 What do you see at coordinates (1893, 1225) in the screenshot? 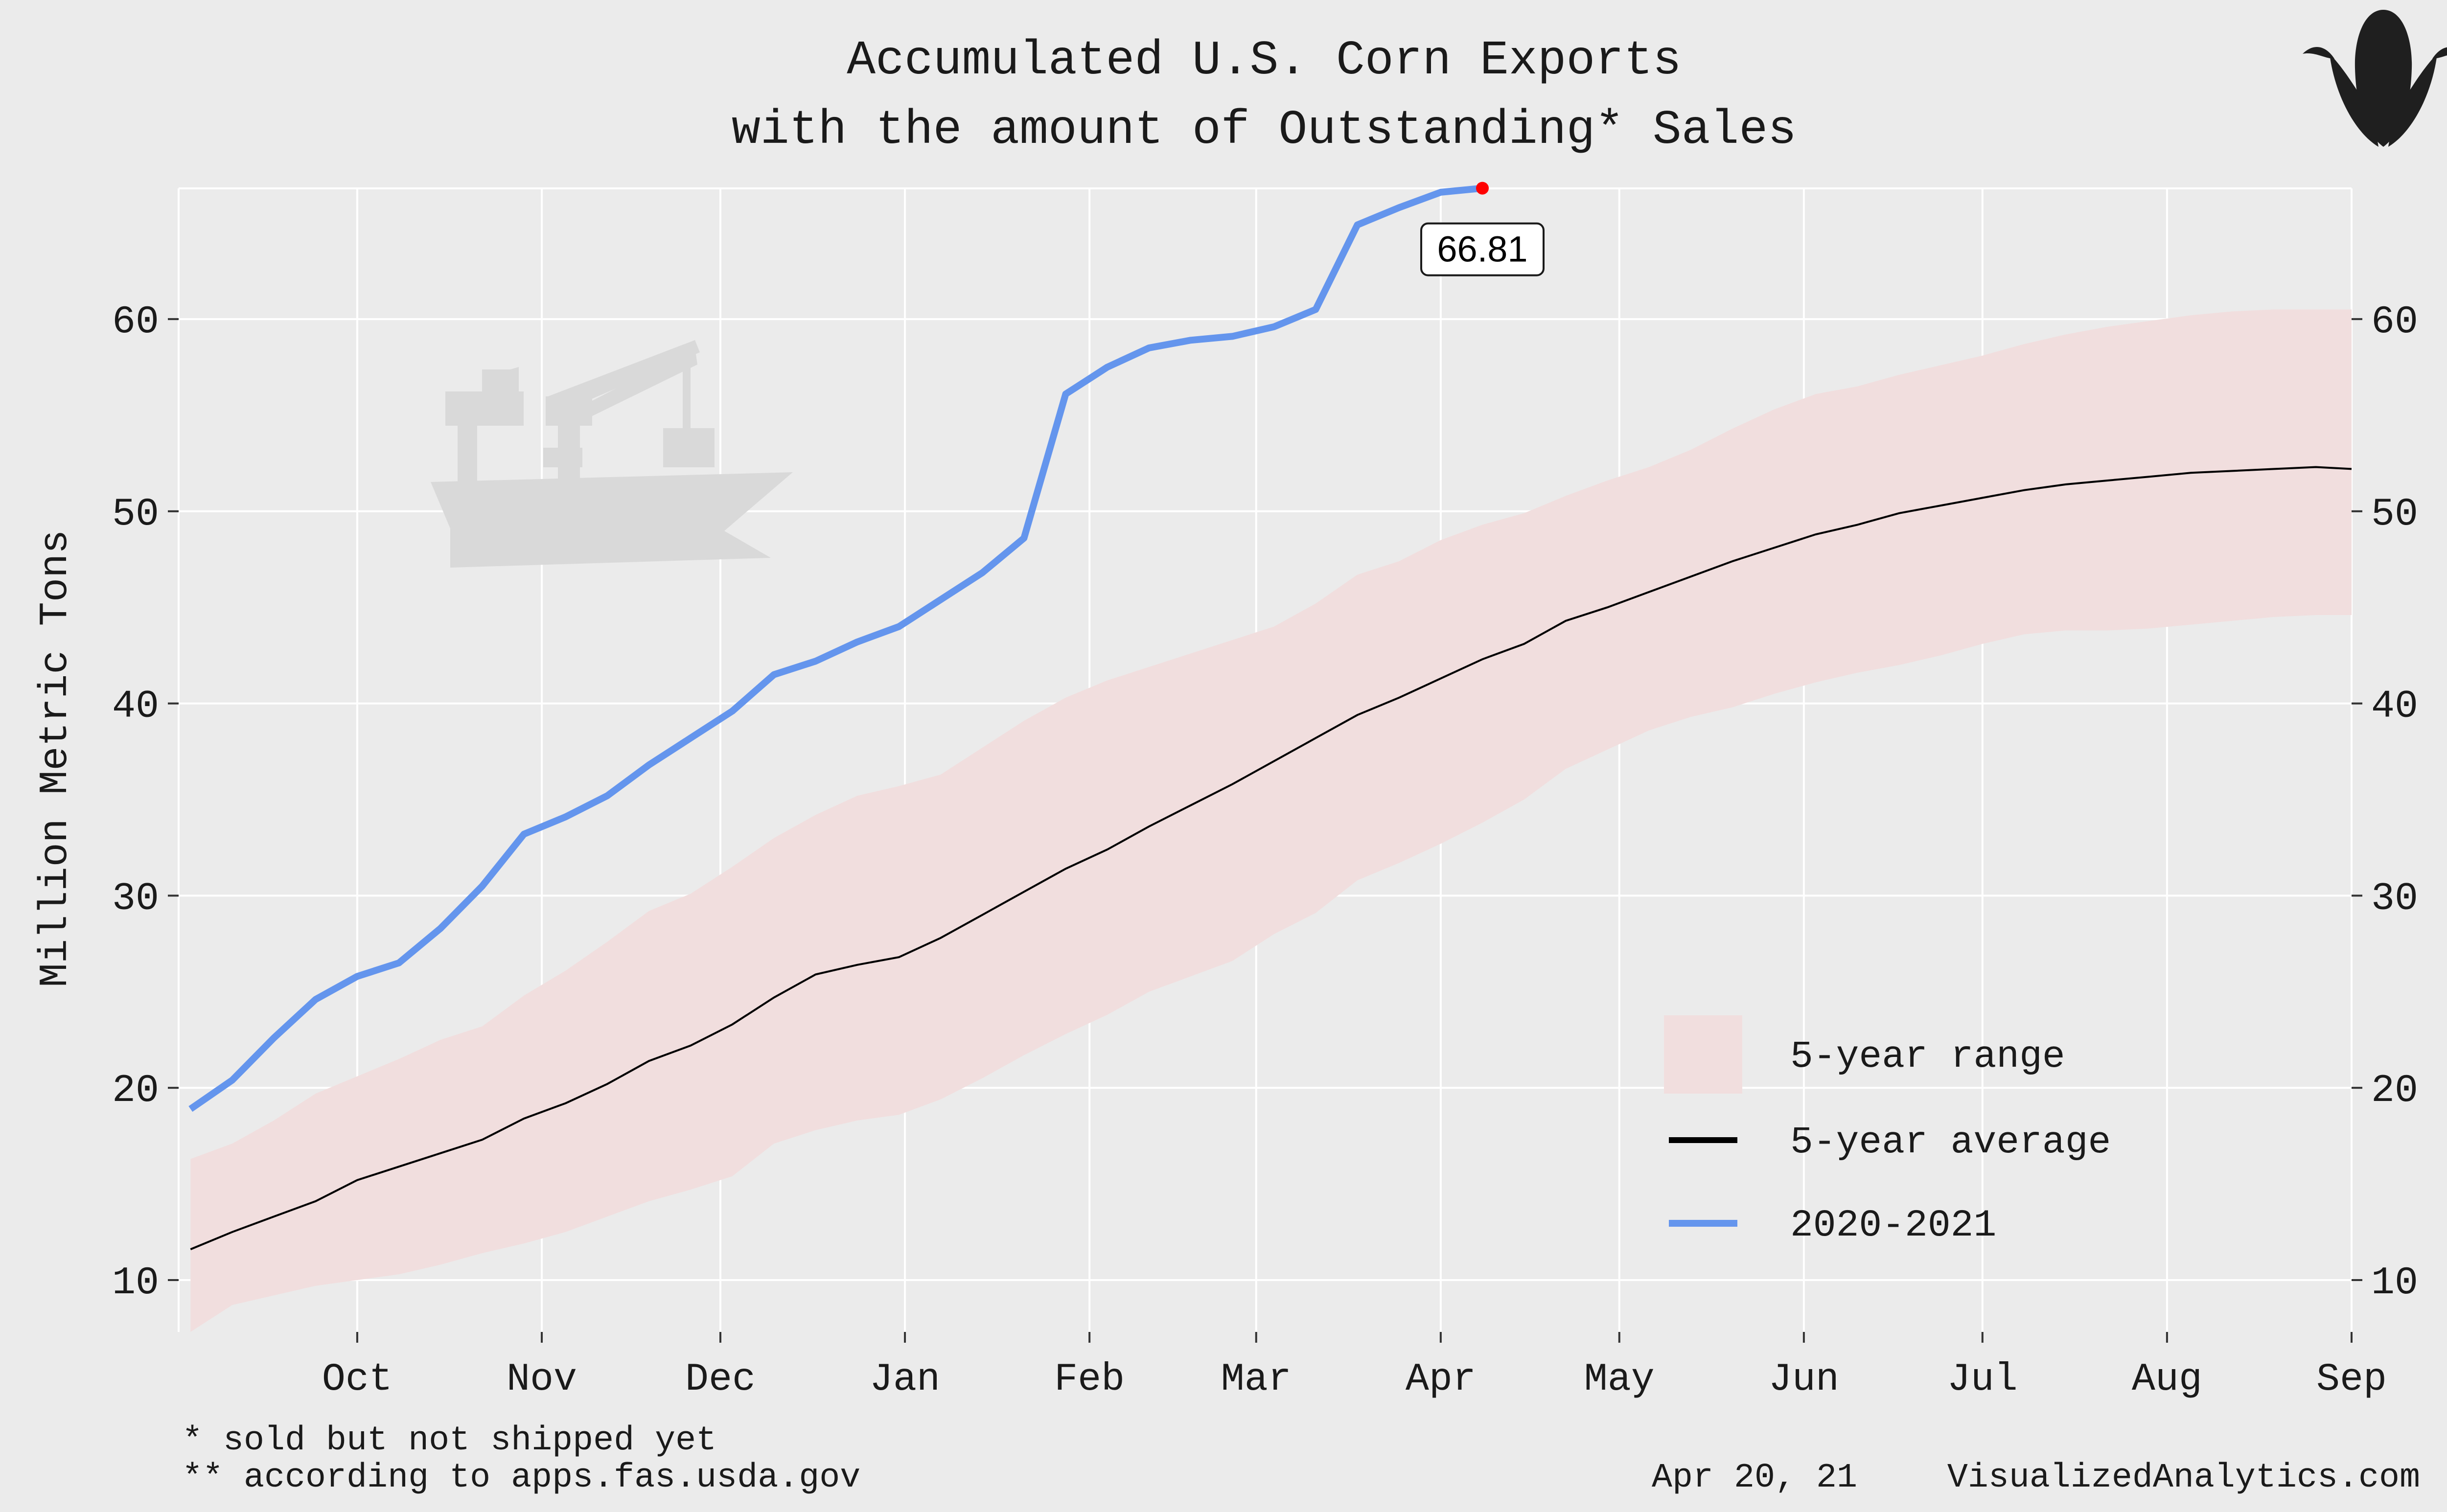
I see `legend-label-2020-2021: 2020-2021` at bounding box center [1893, 1225].